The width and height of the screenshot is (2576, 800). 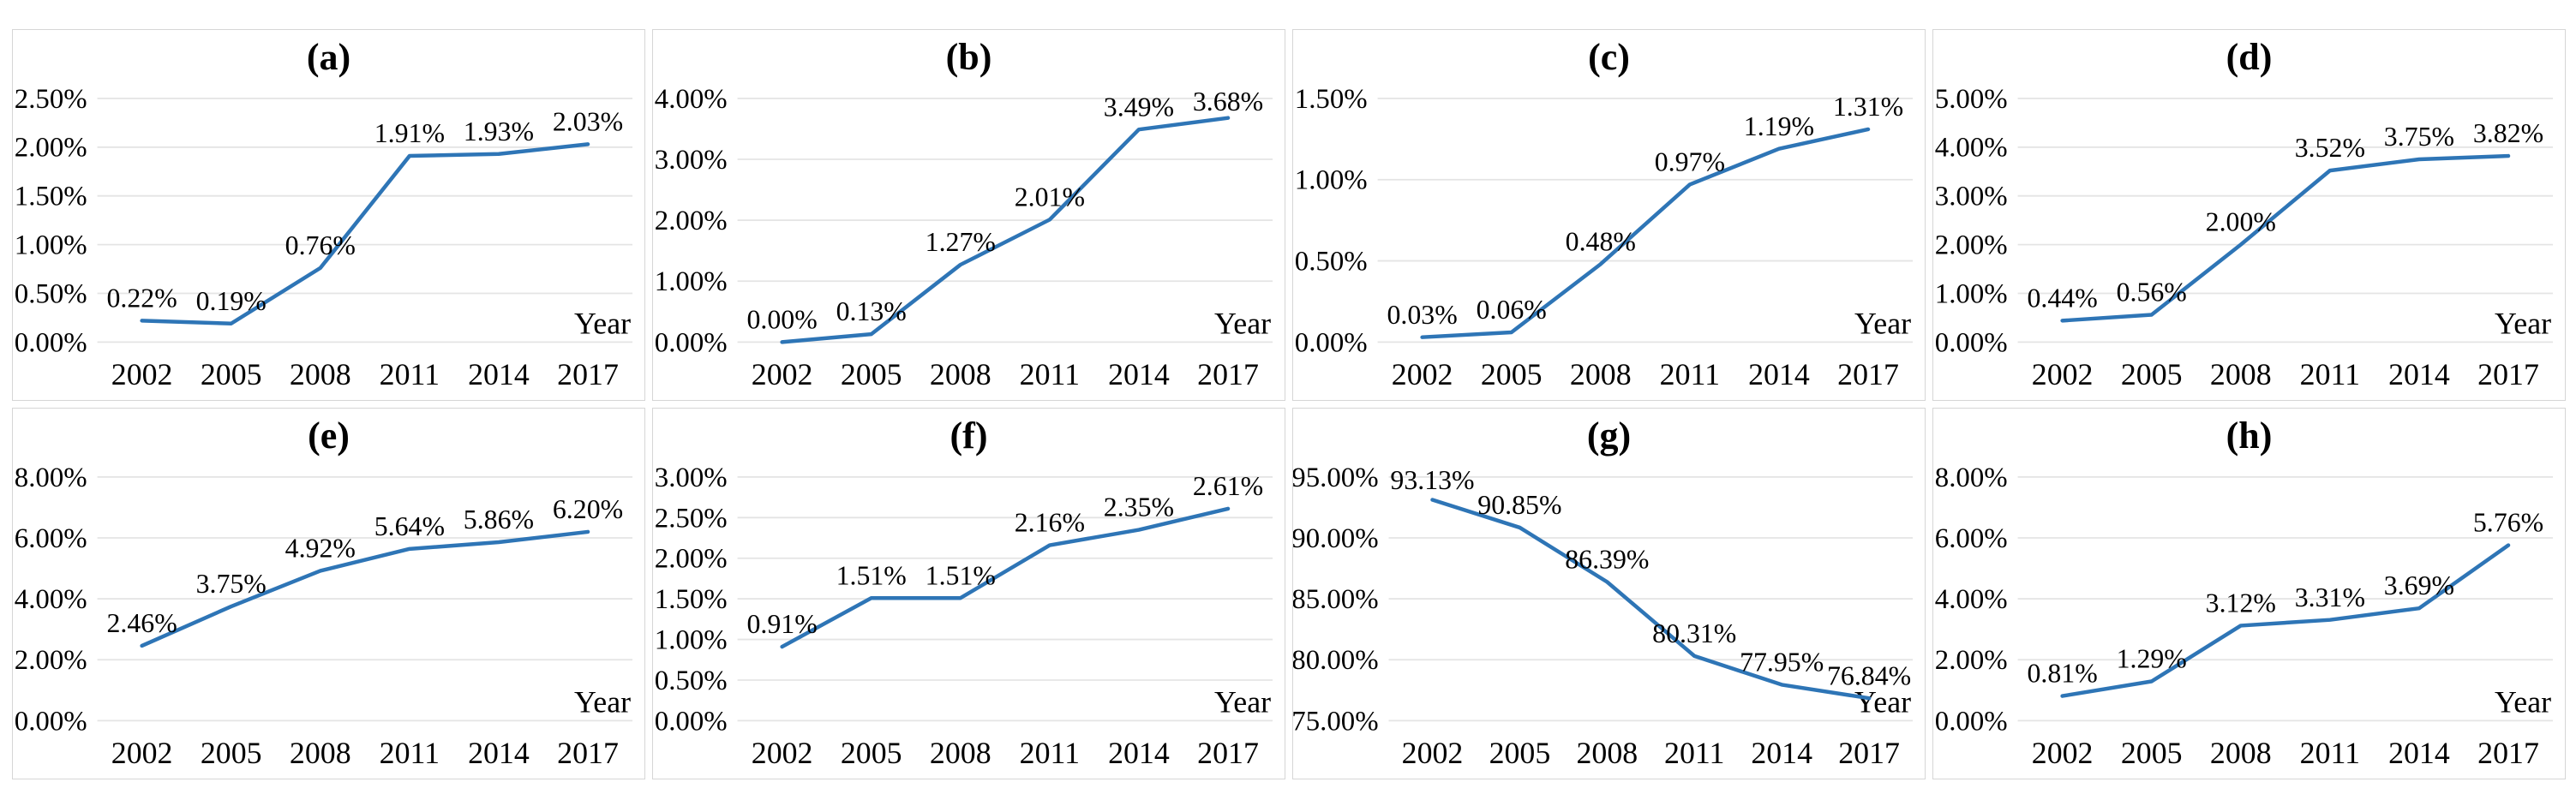 I want to click on point-label: 3.82%, so click(x=2508, y=133).